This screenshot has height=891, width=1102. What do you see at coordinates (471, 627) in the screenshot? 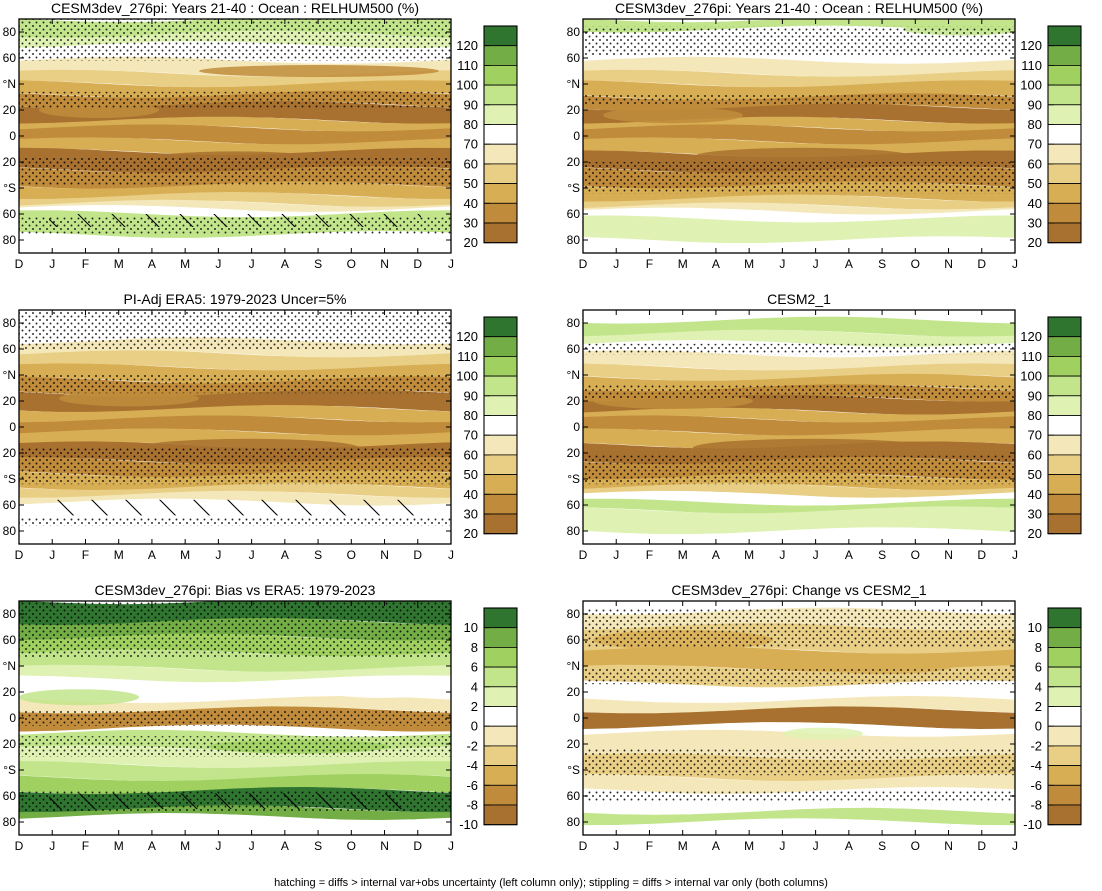
I see `colorbar-label: 10` at bounding box center [471, 627].